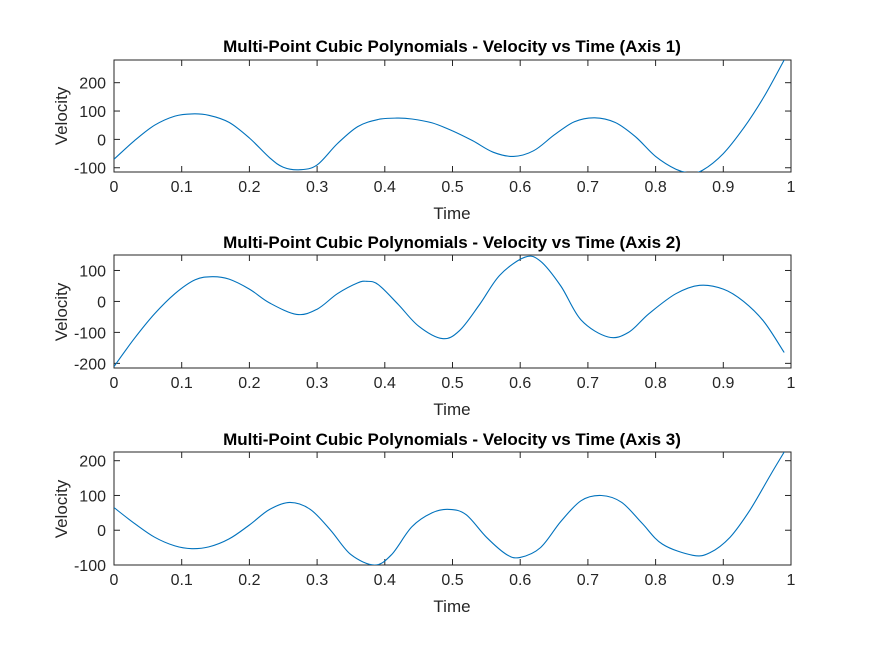 Image resolution: width=875 pixels, height=656 pixels. Describe the element at coordinates (182, 580) in the screenshot. I see `x-tick-label-axis-3: 0.1` at that location.